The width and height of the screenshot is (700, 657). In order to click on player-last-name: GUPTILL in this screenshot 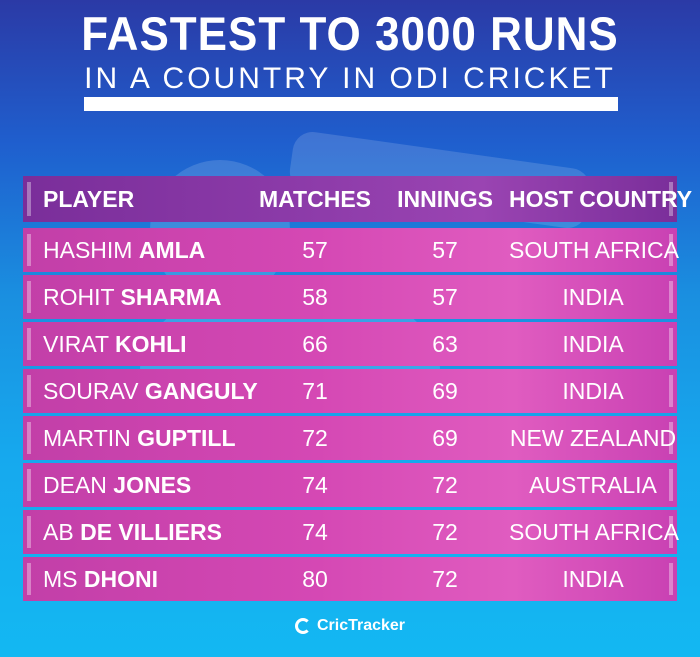, I will do `click(186, 437)`.